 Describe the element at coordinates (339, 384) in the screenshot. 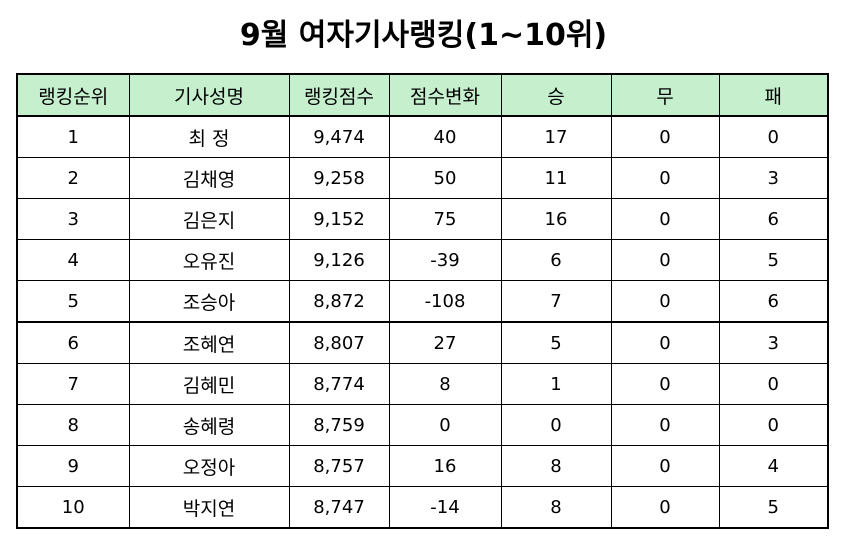

I see `rating-cell: 8,774` at that location.